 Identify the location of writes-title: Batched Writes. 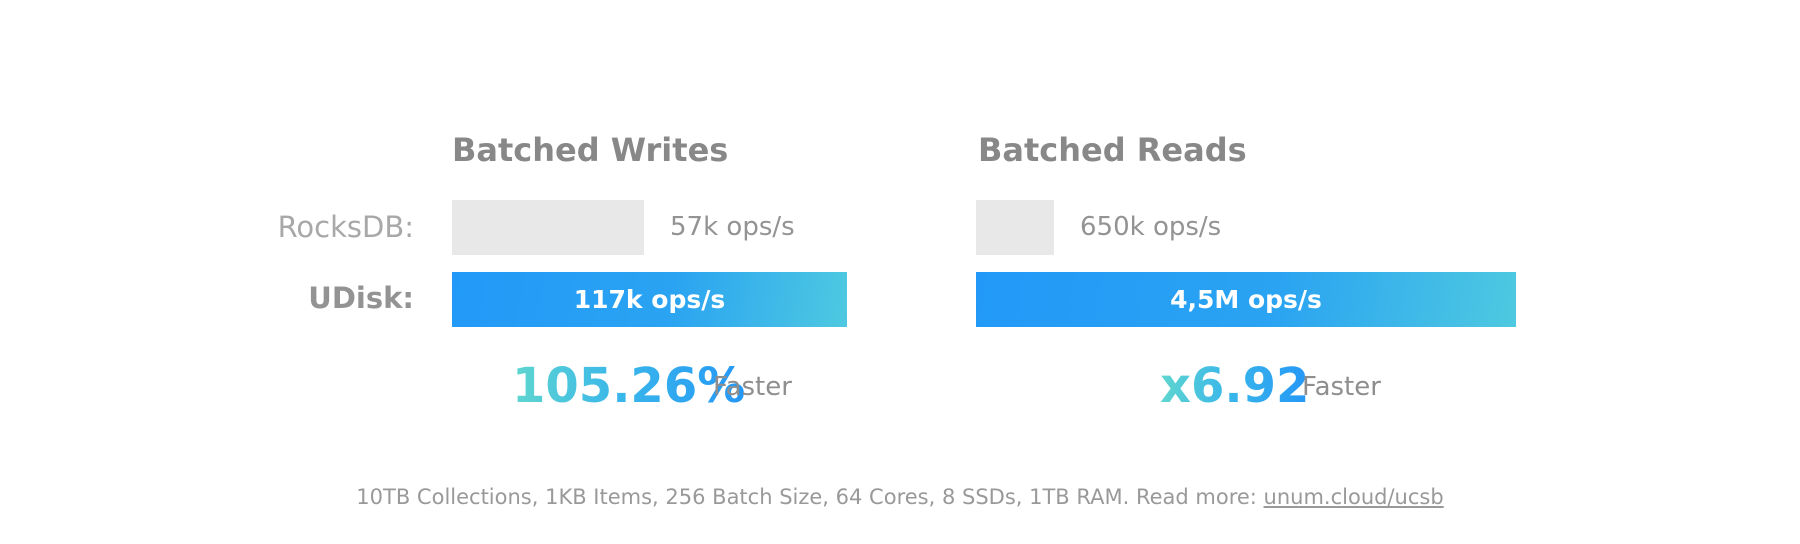
(590, 150).